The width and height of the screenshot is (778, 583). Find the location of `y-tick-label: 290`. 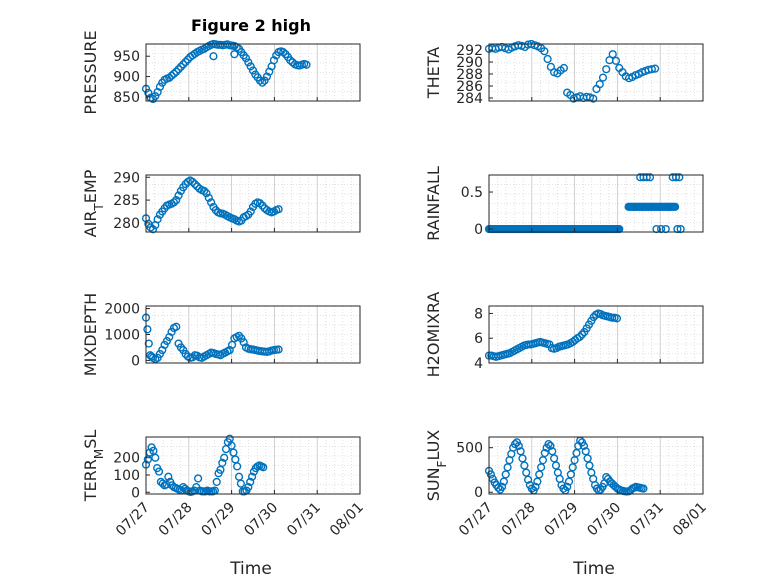

y-tick-label: 290 is located at coordinates (126, 178).